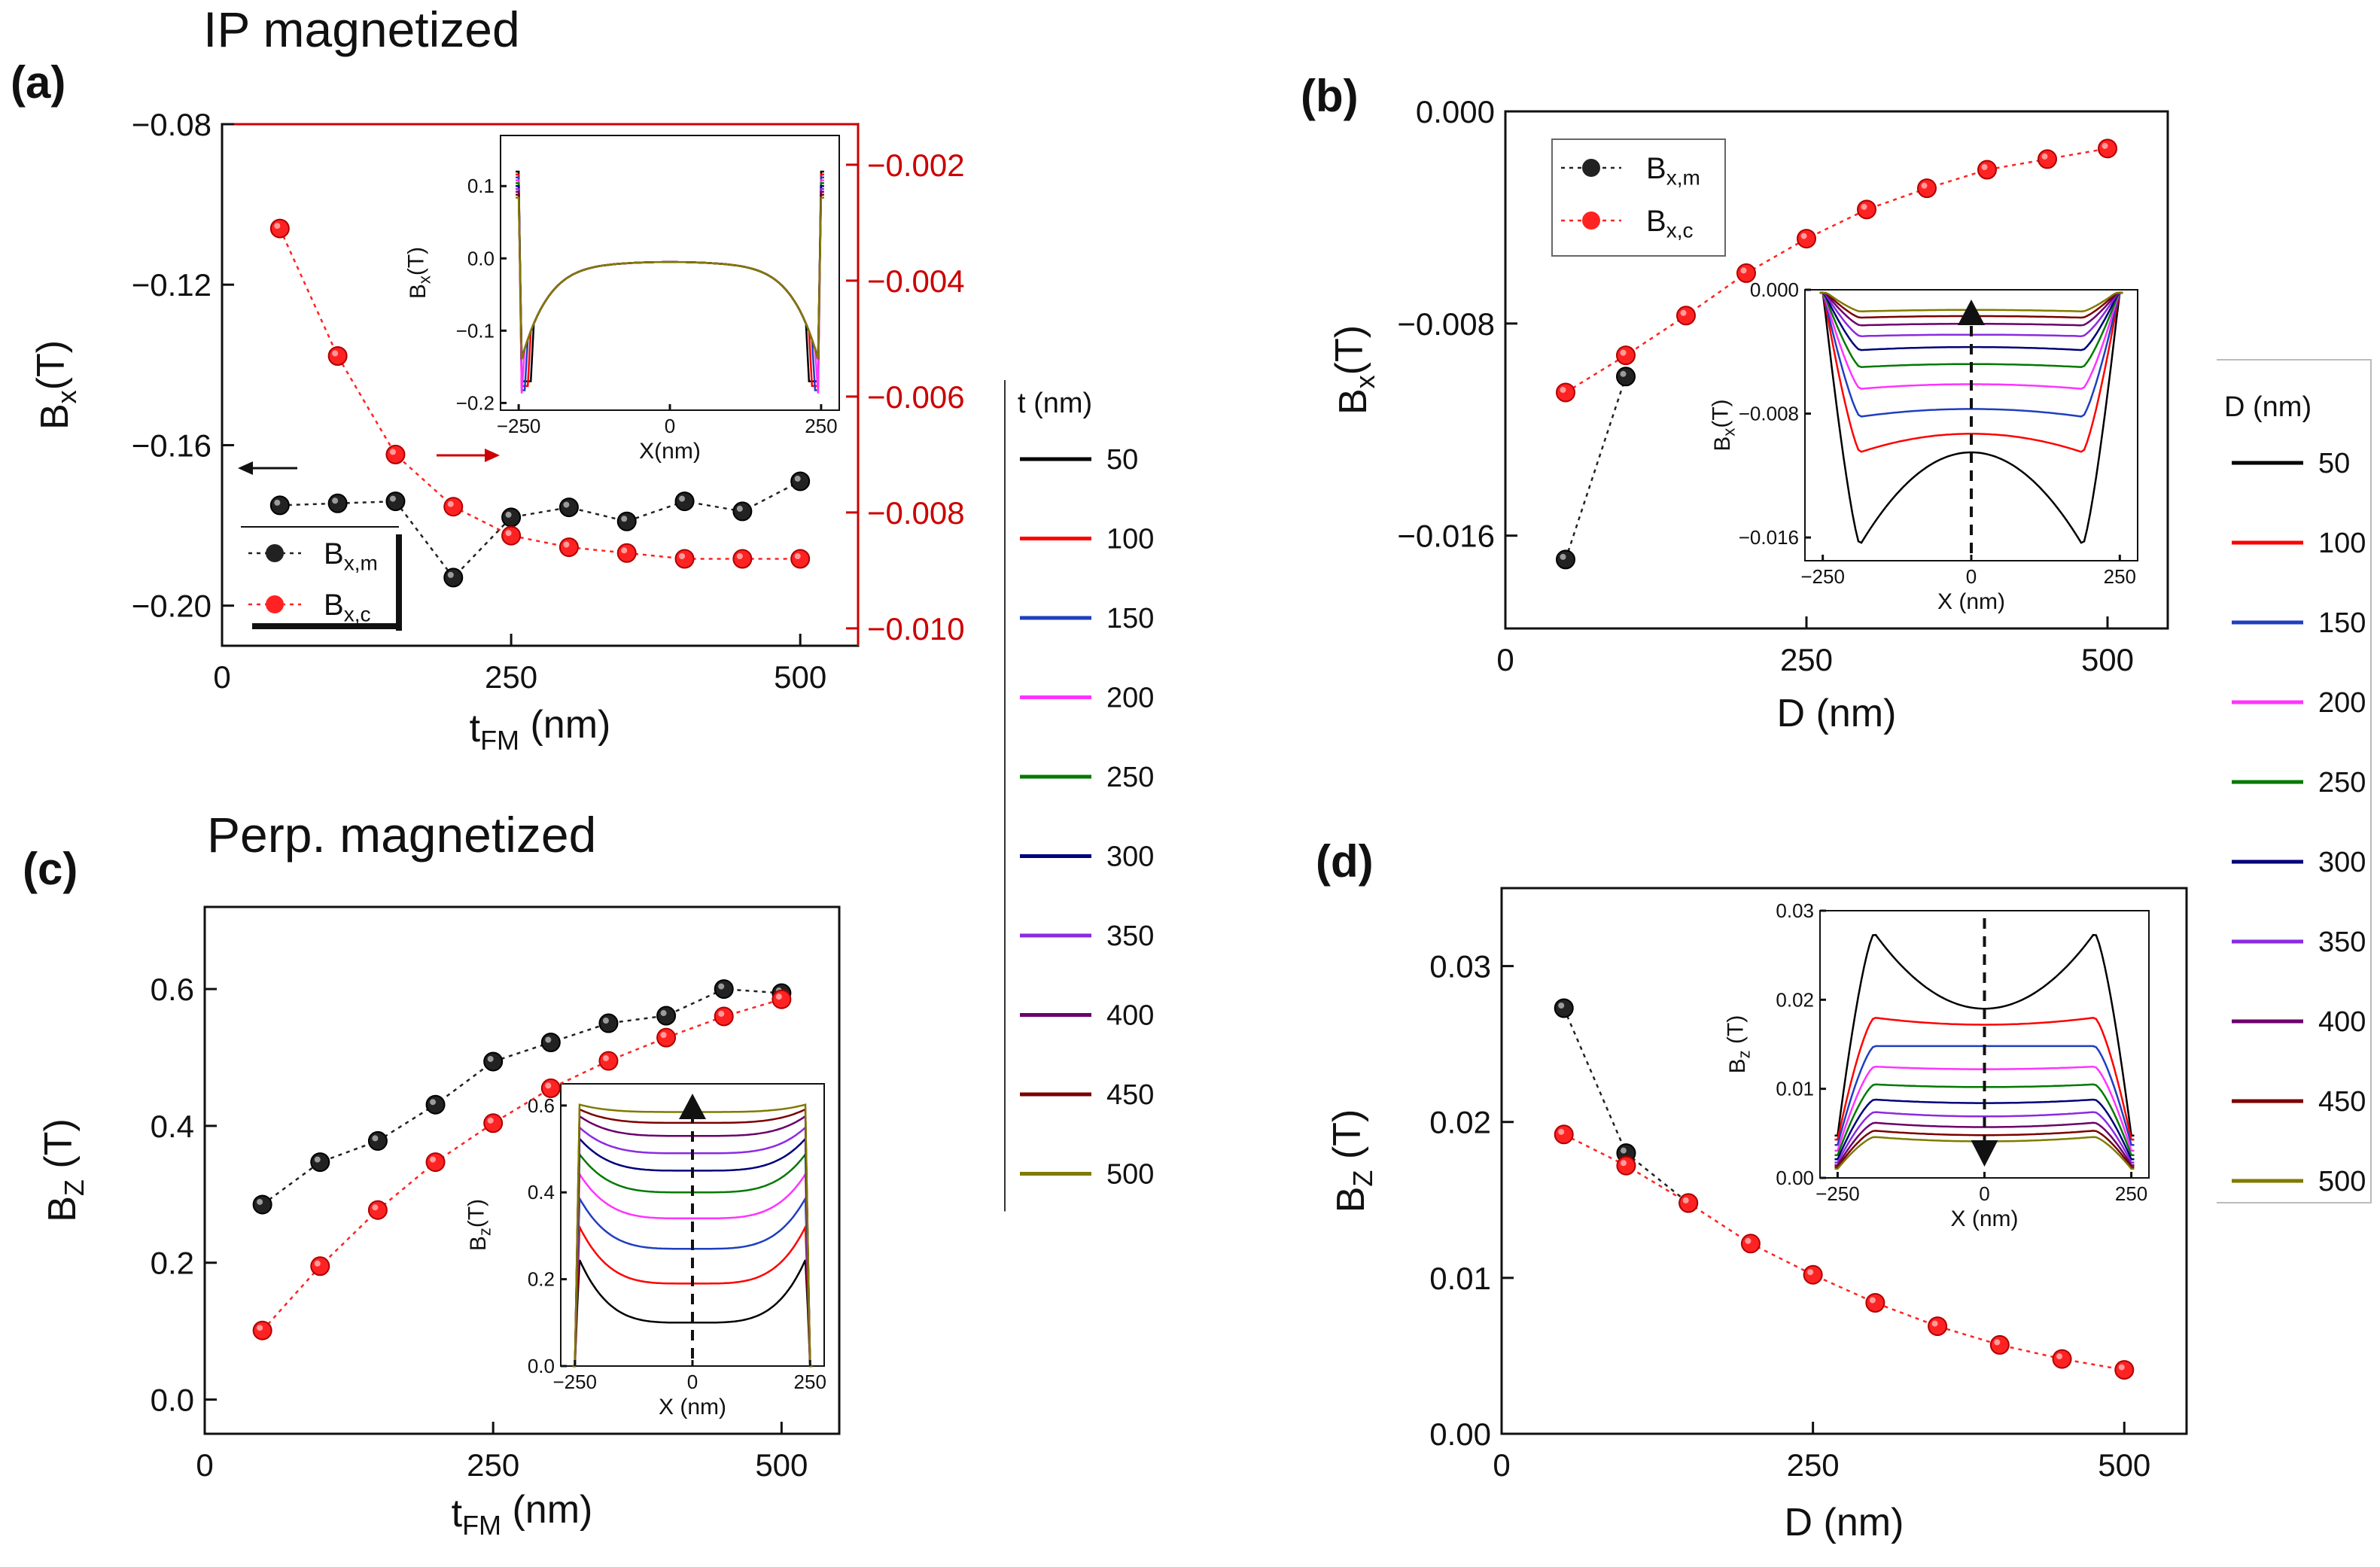 The image size is (2380, 1567). I want to click on panel-c-xtick-label: 500, so click(781, 1465).